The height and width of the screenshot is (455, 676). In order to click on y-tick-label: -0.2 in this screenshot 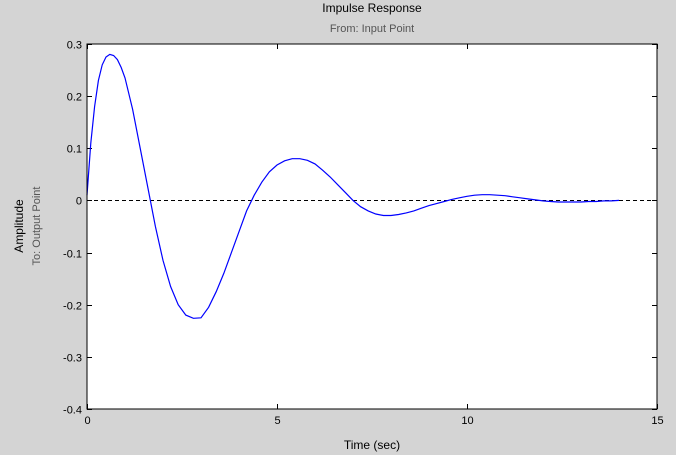, I will do `click(72, 307)`.